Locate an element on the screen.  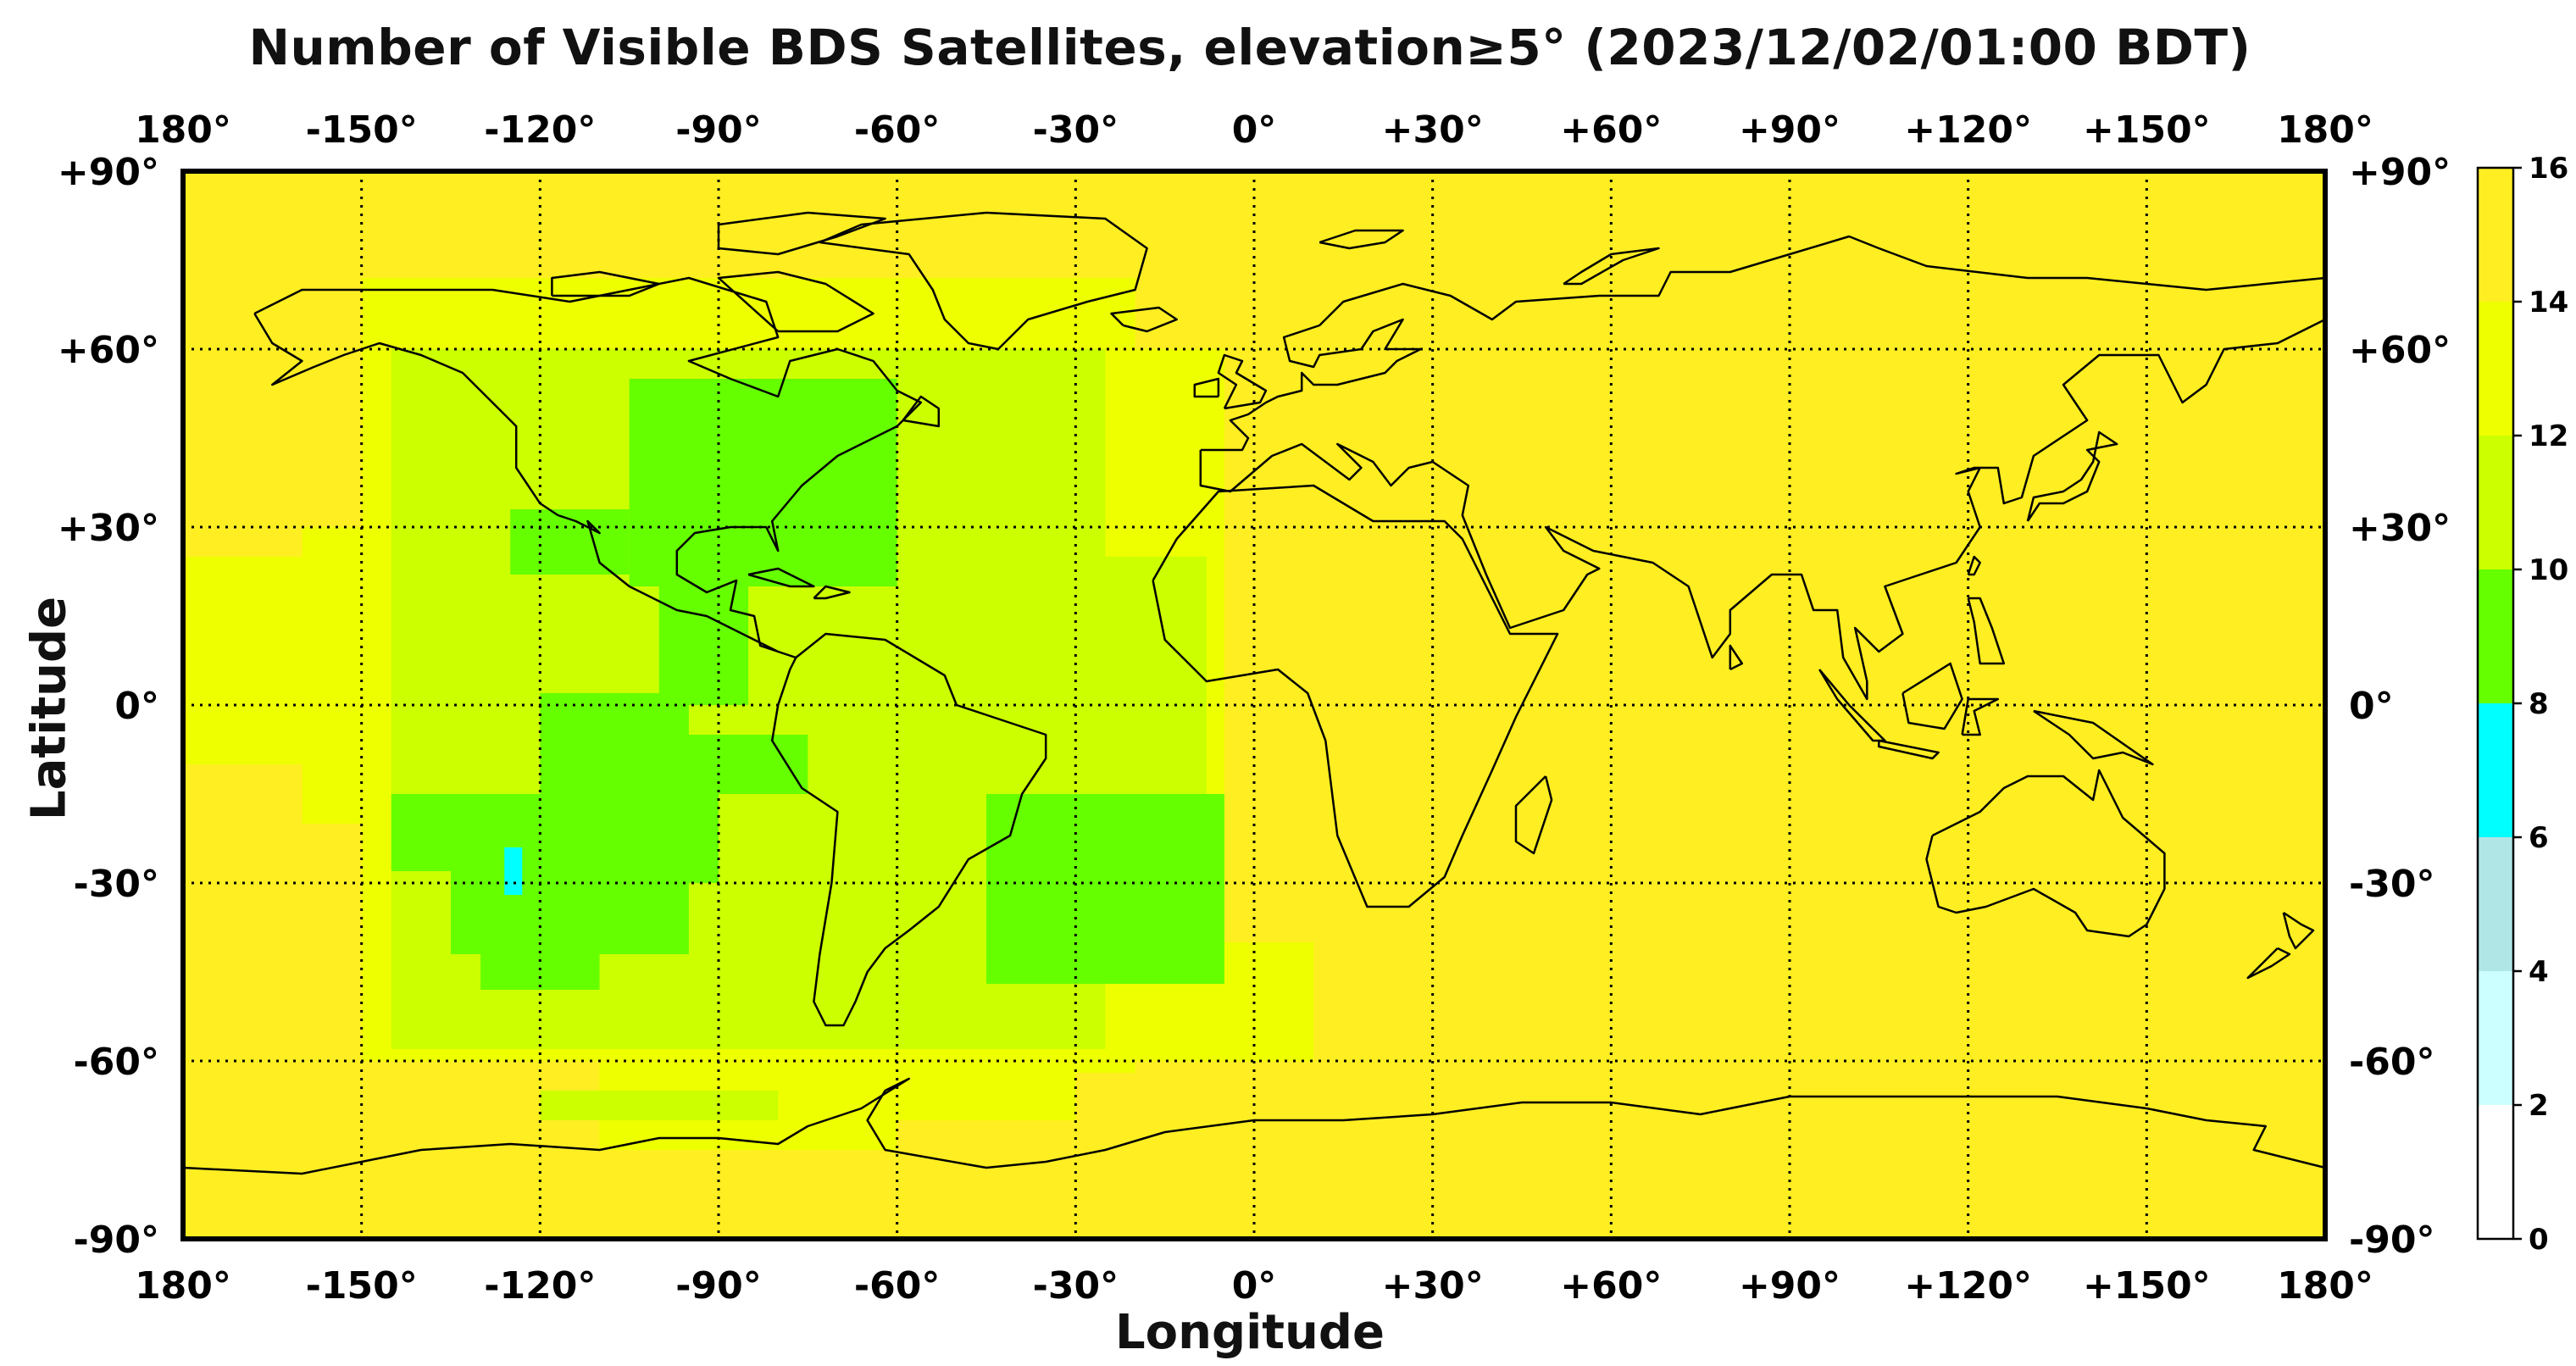
top-lon-tick-6: 0° is located at coordinates (1254, 130).